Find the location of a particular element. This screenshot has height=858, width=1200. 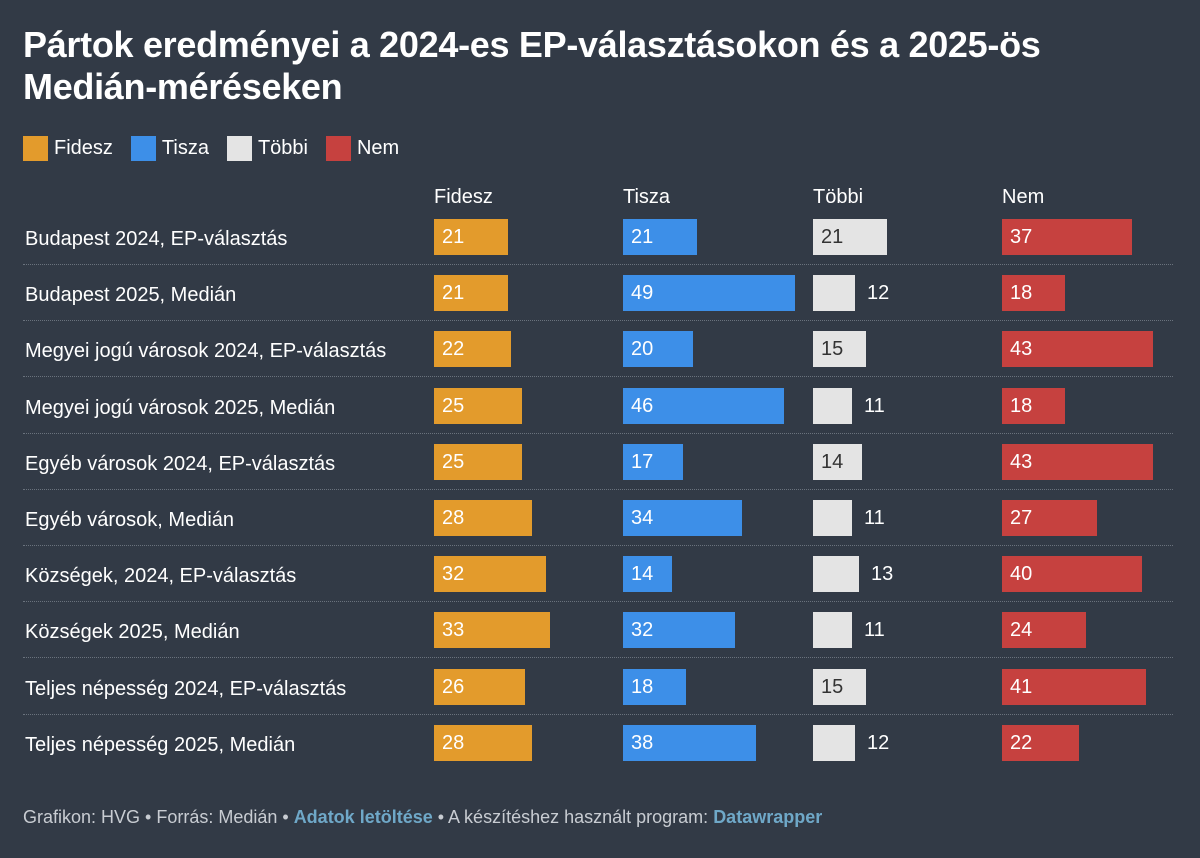

data-label-tisza: 38 is located at coordinates (642, 742).